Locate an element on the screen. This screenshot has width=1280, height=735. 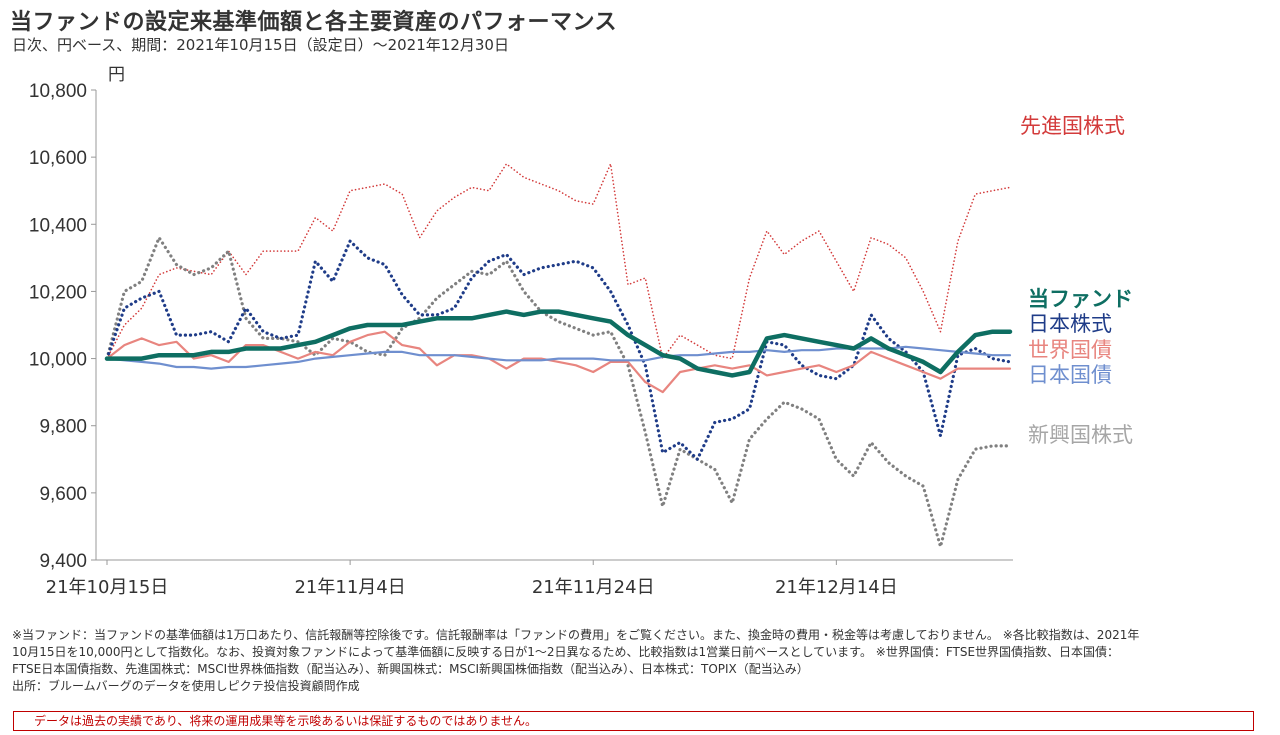
x-tick-label: 21年12月14日 is located at coordinates (836, 587).